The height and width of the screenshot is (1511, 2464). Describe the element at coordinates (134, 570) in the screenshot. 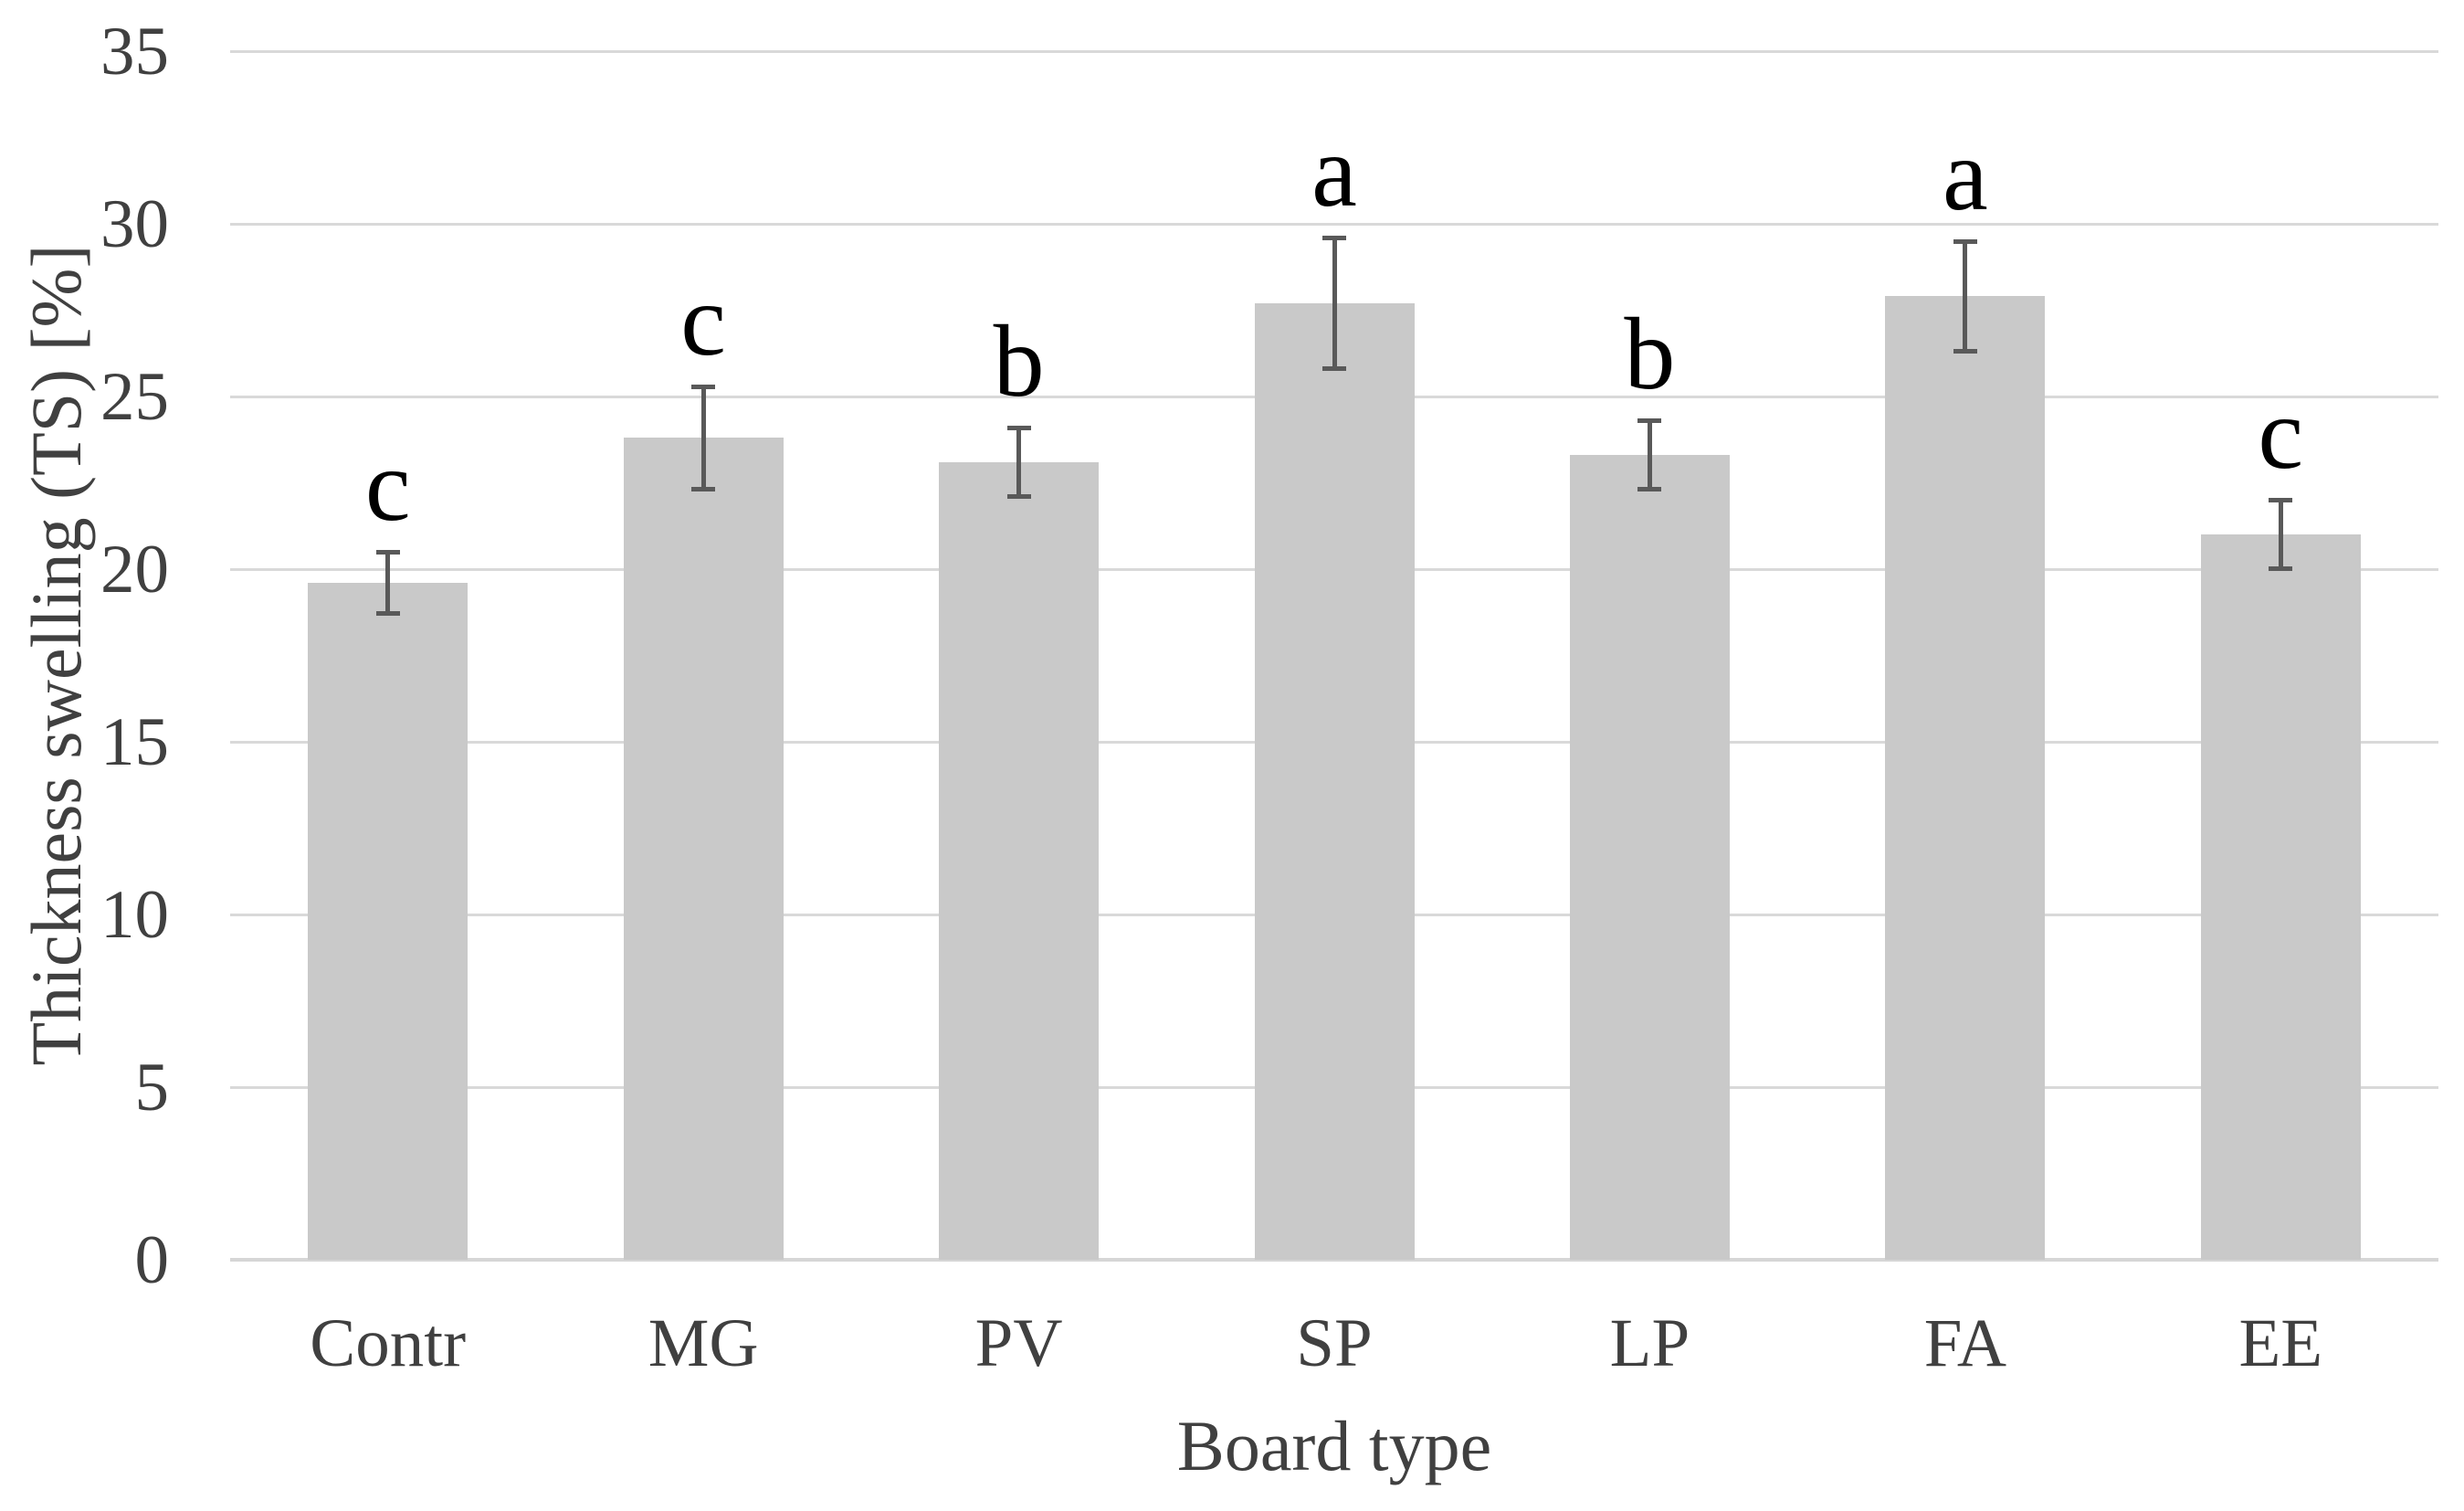

I see `y-tick-label-20: 20` at that location.